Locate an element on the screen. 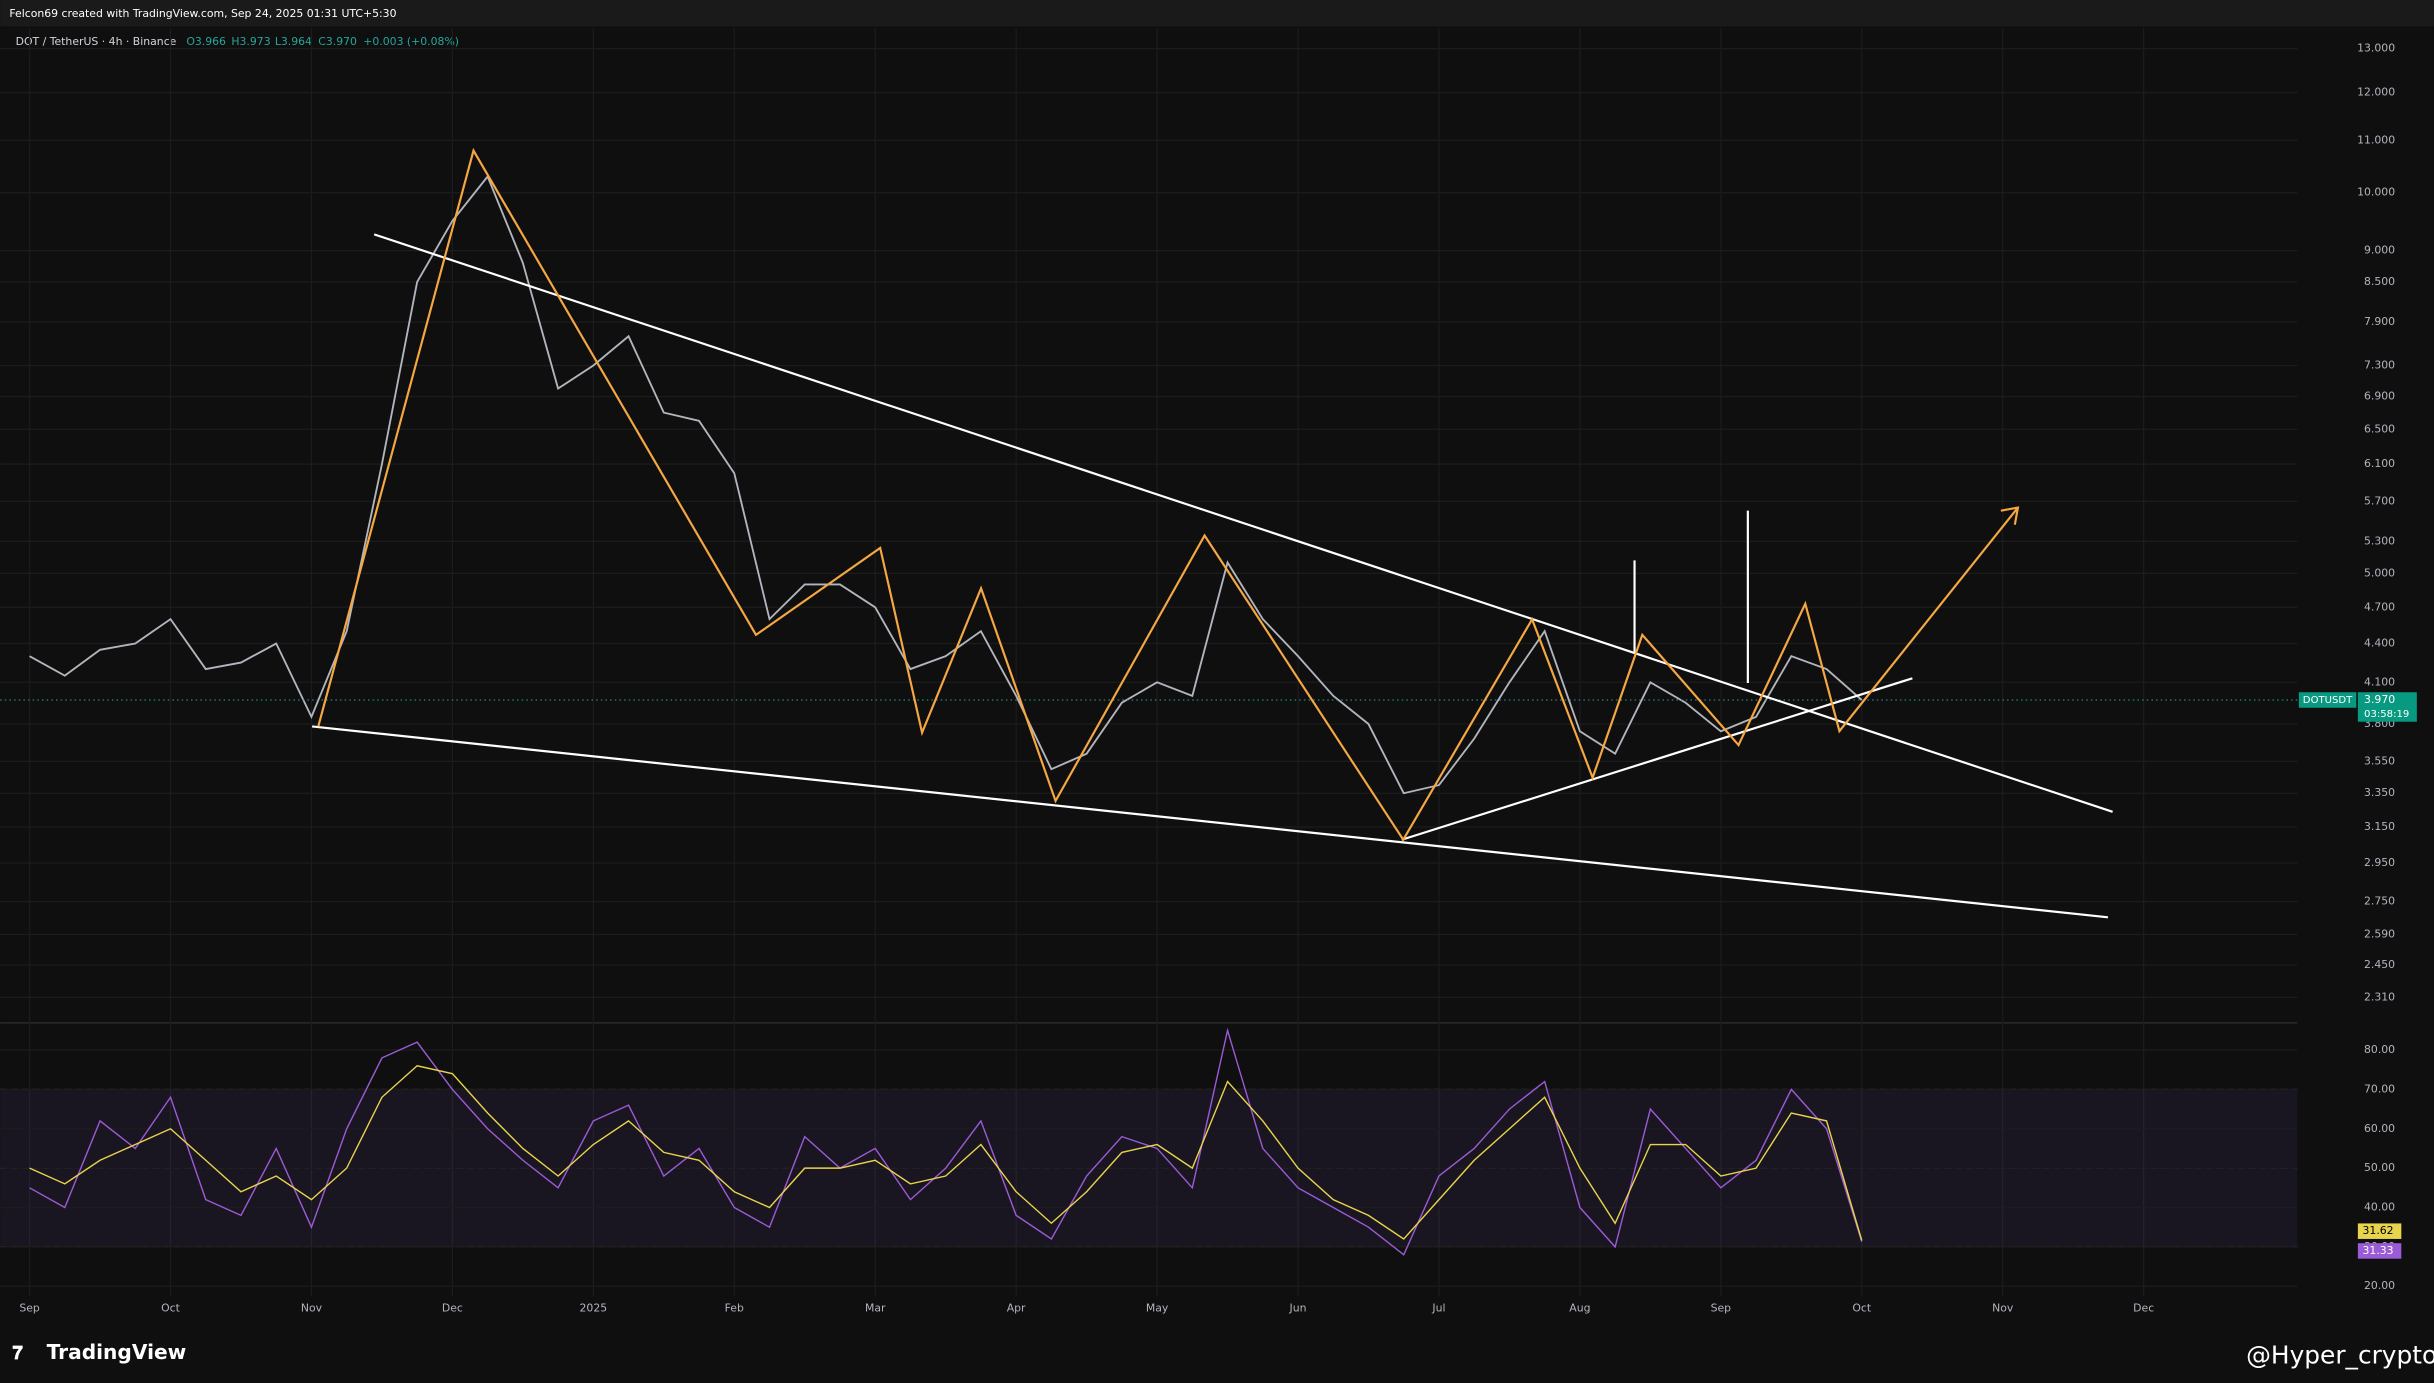  rsi-value-label: 31.62 is located at coordinates (2378, 1230).